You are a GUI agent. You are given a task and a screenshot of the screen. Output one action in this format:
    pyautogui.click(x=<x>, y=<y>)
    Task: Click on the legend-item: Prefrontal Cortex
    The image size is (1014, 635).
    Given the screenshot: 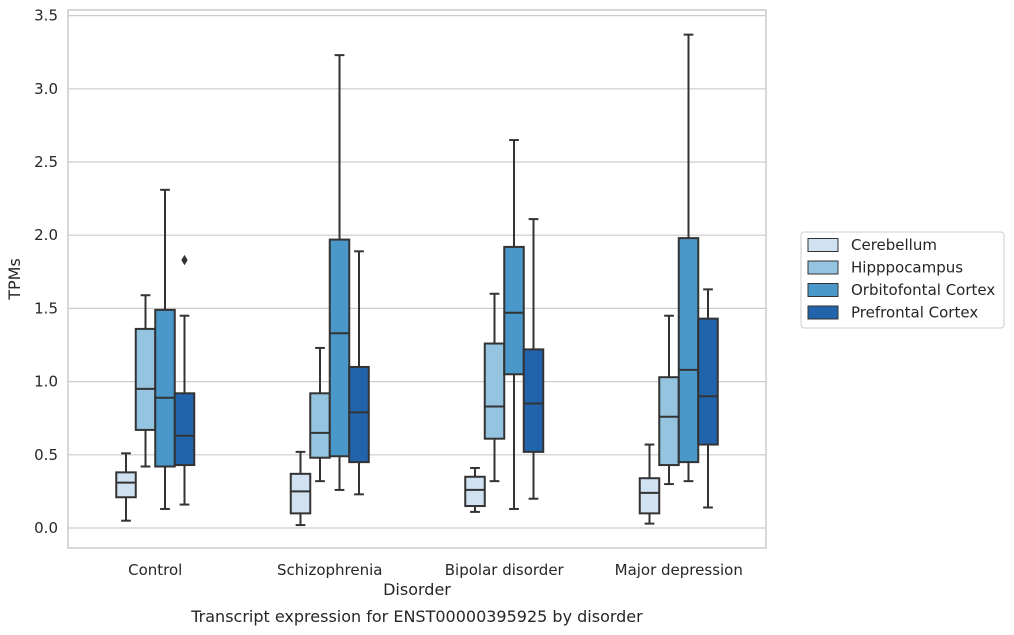 What is the action you would take?
    pyautogui.click(x=892, y=313)
    